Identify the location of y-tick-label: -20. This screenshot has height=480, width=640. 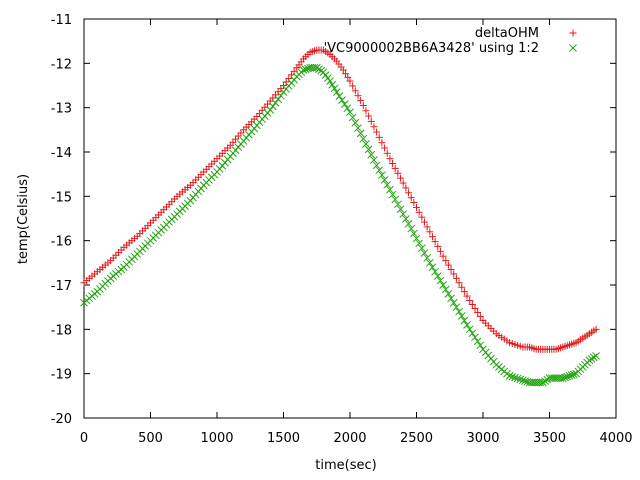
(61, 419).